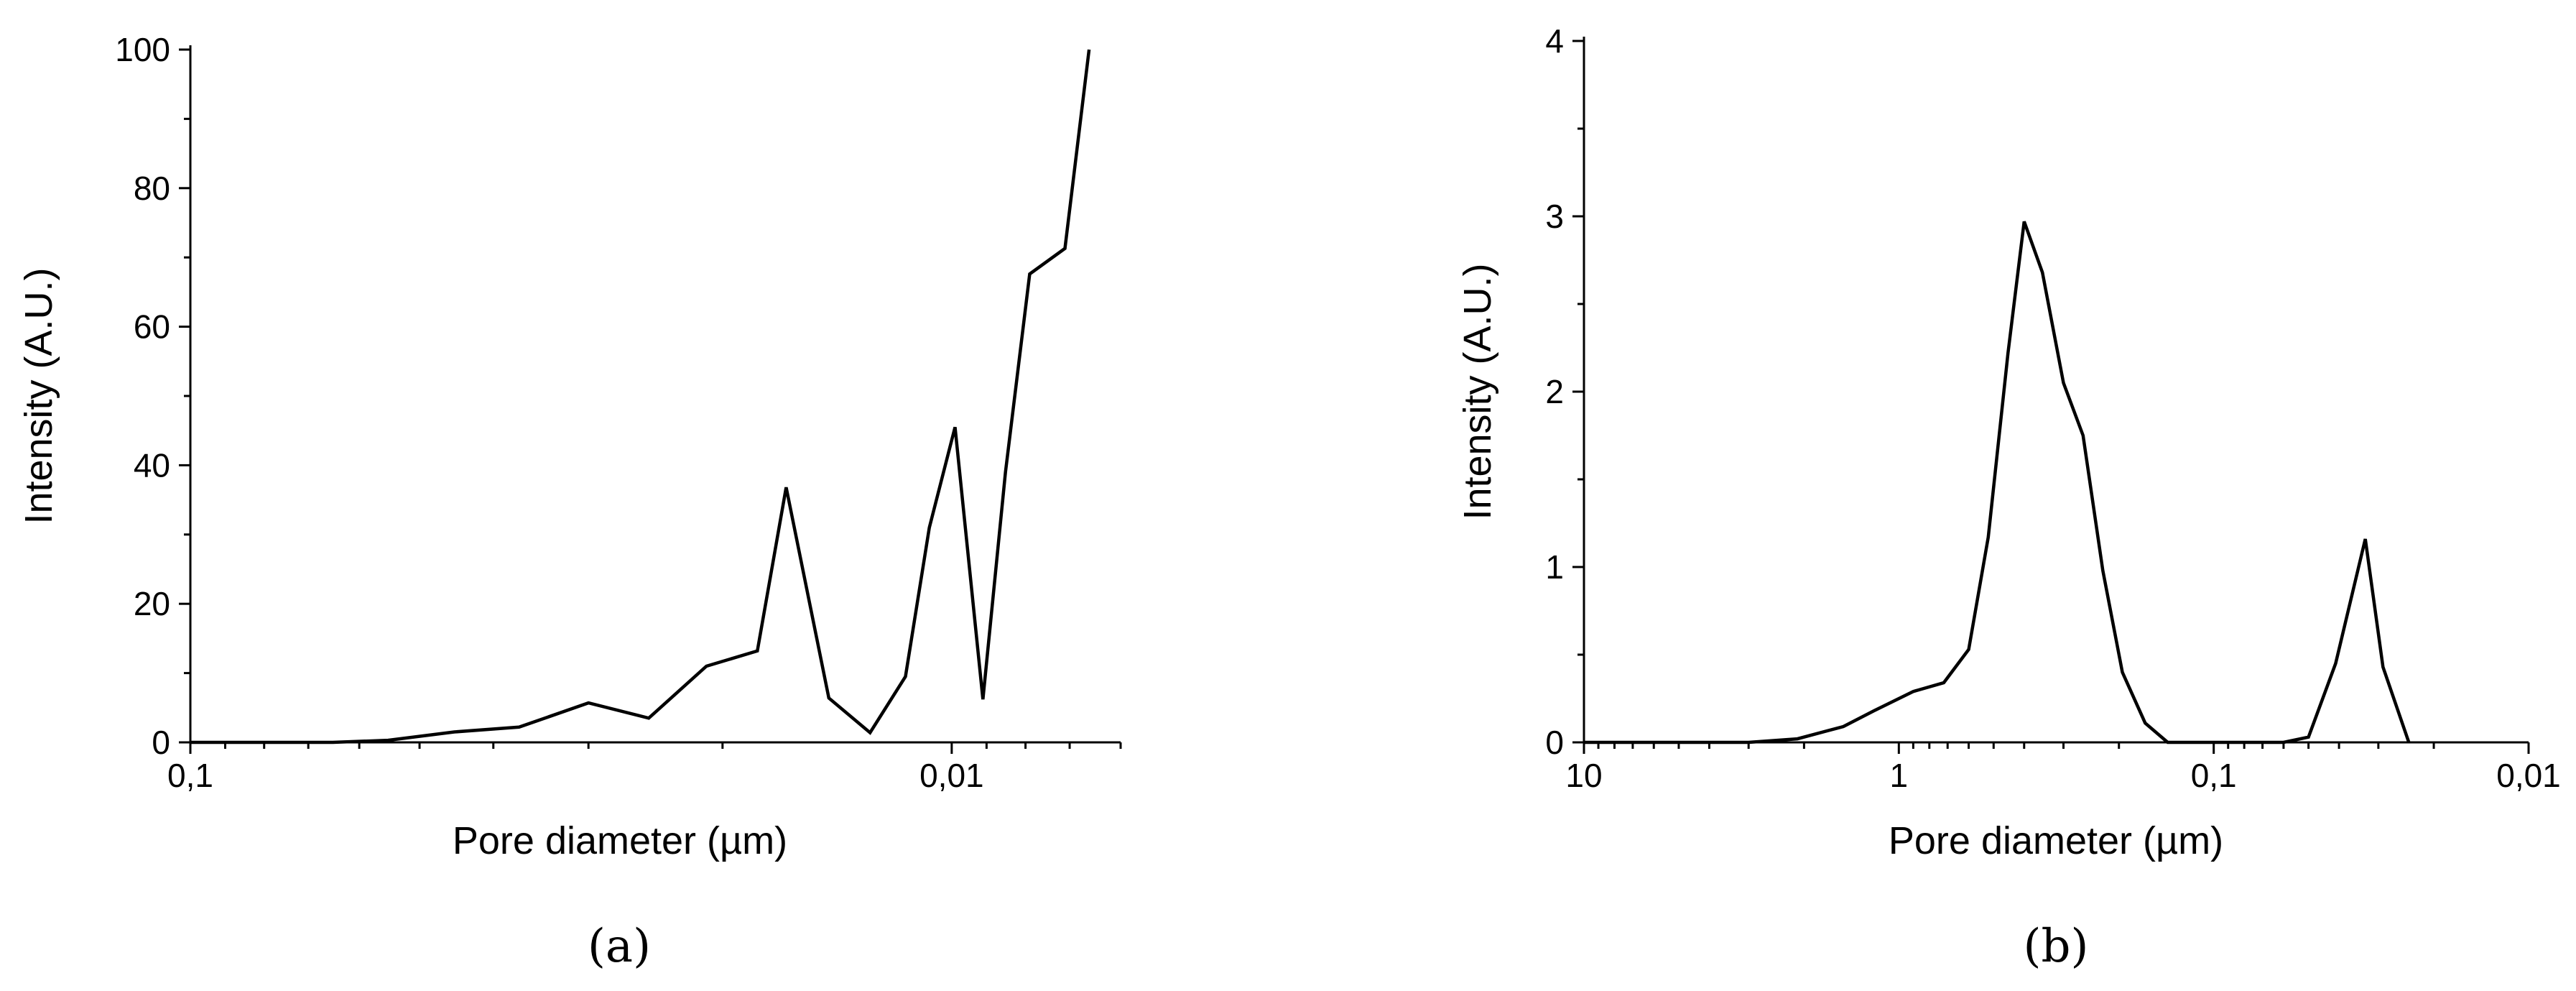  I want to click on y-tick-label: 3, so click(1554, 216).